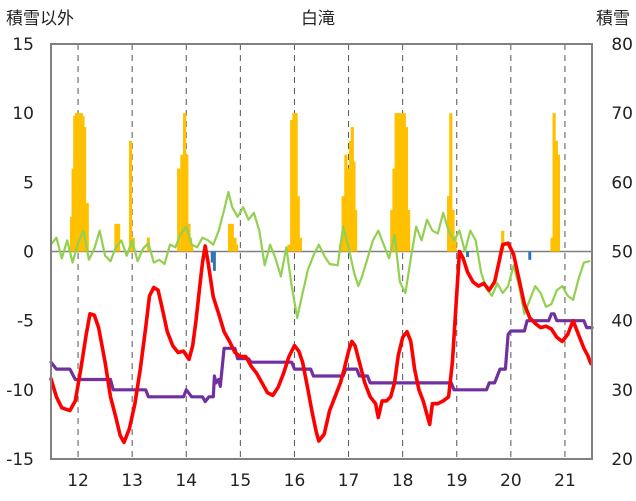 The image size is (636, 501). I want to click on y-left-axis-label: 積雪以外, so click(40, 19).